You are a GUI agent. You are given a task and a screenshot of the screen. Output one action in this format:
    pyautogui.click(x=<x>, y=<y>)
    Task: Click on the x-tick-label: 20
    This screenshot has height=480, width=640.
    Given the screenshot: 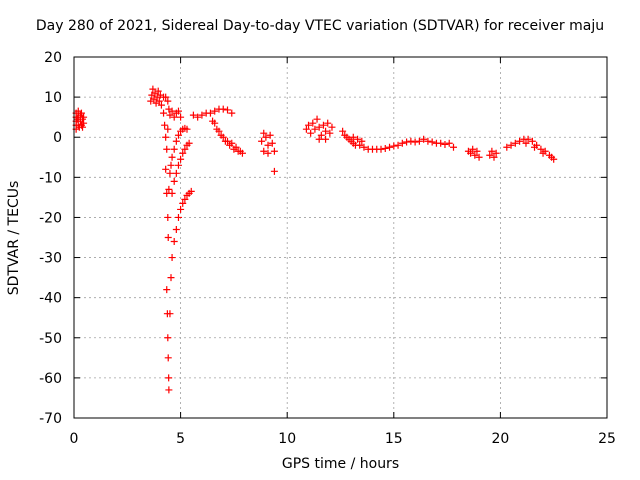 What is the action you would take?
    pyautogui.click(x=500, y=439)
    